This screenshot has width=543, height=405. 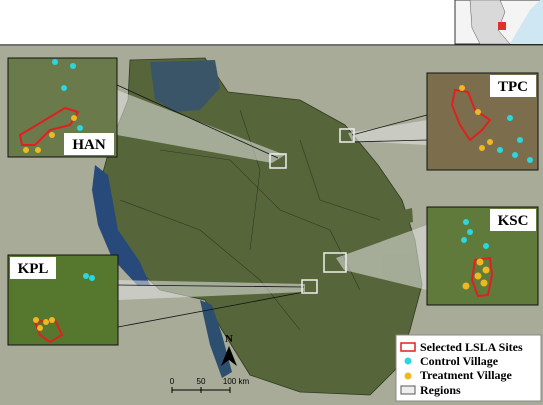 I want to click on scale-bar: 0 50 100 km, so click(x=210, y=385).